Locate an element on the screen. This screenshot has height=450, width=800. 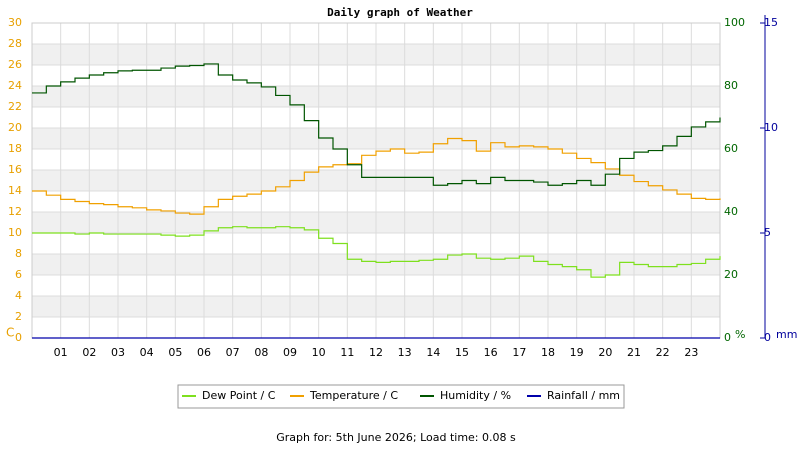
x-tick-label: 23 is located at coordinates (691, 352).